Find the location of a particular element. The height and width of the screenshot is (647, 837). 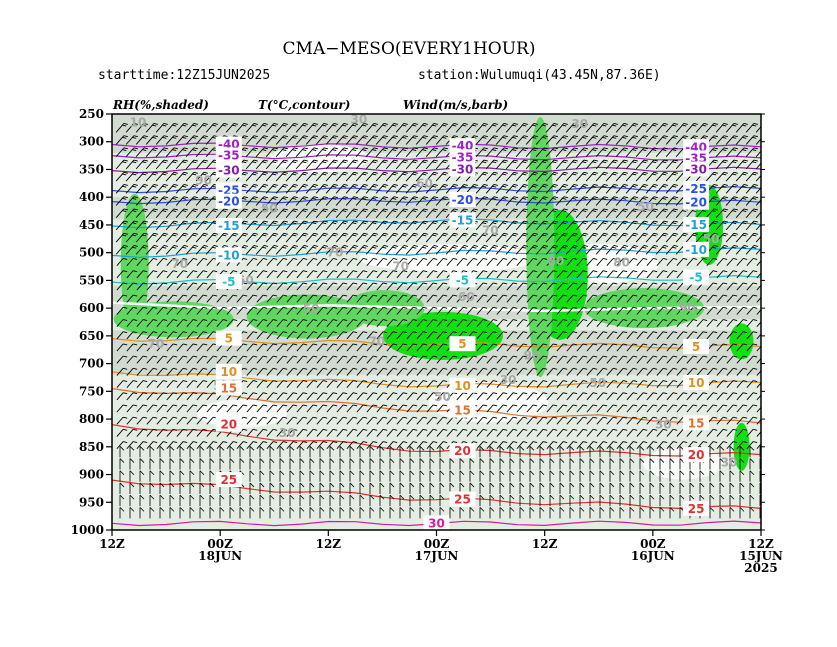

rh-moist-area is located at coordinates (540, 247).